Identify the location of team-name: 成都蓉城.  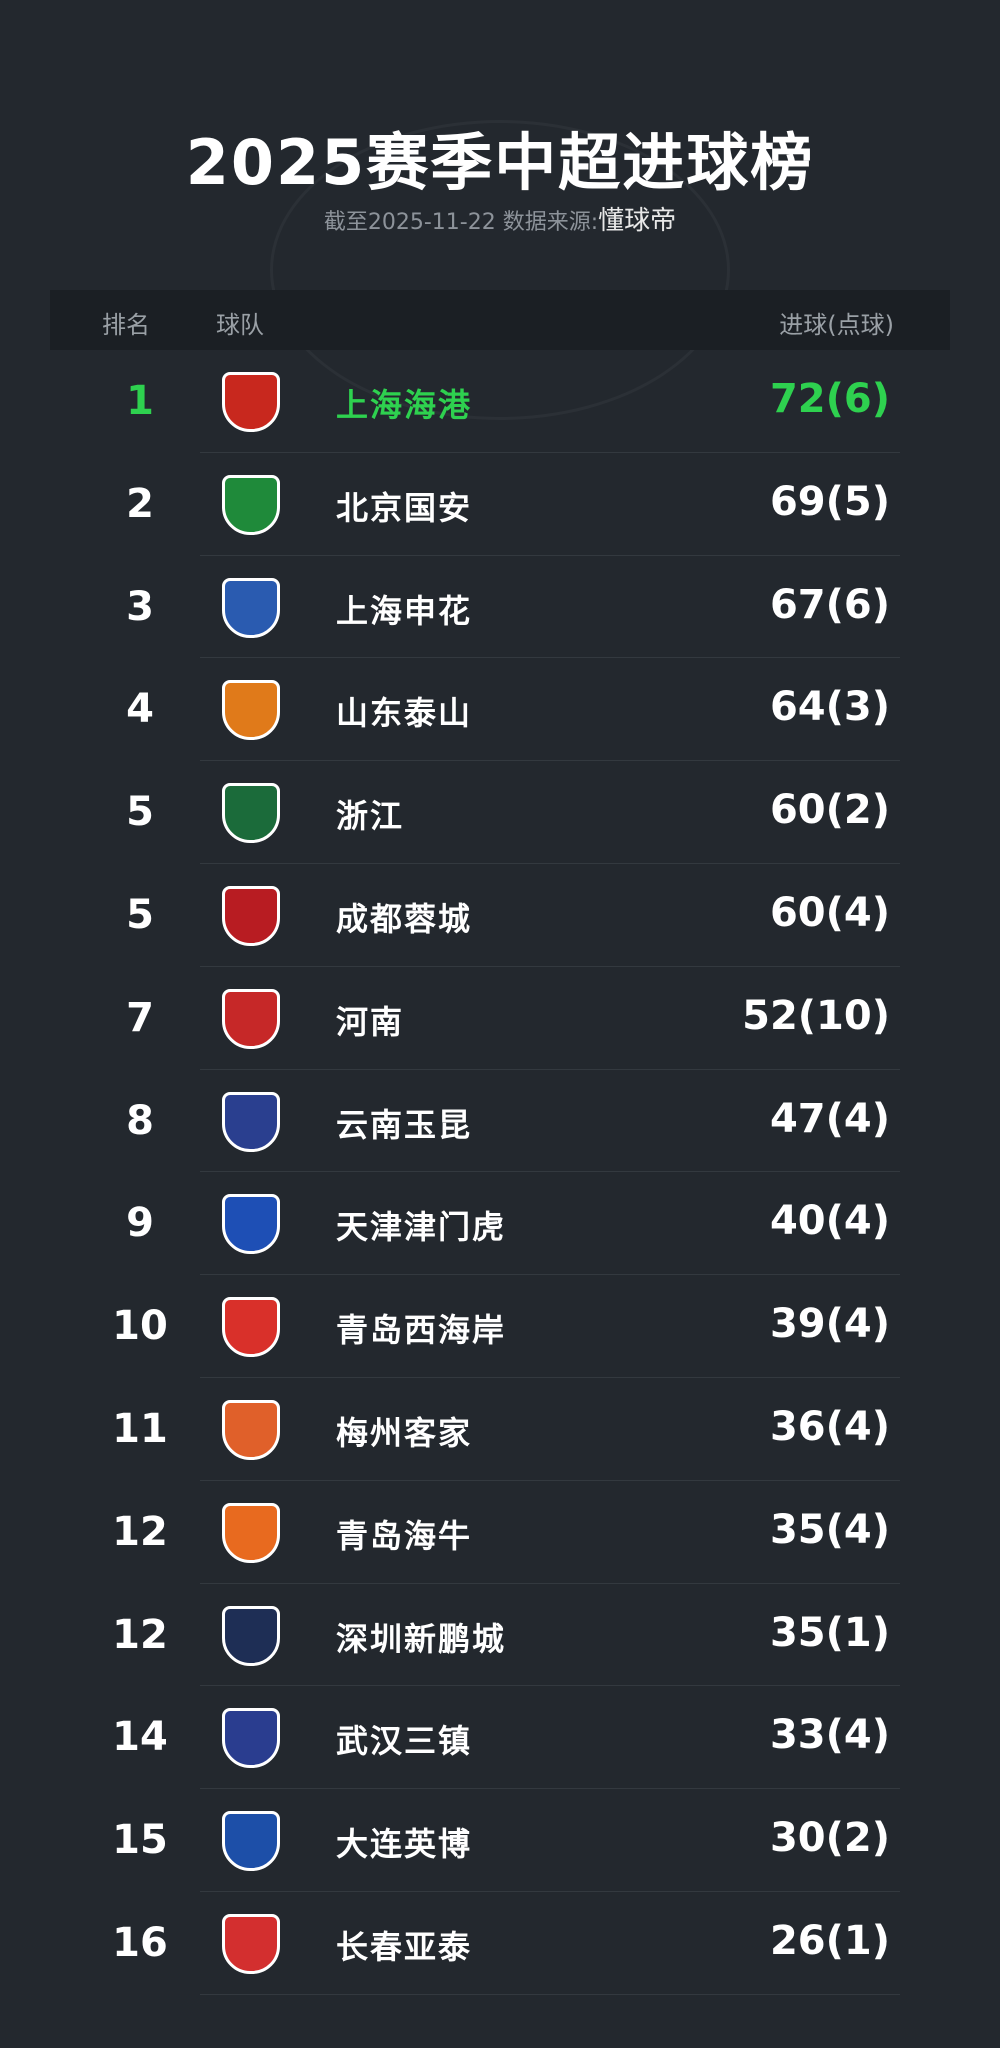
(404, 918).